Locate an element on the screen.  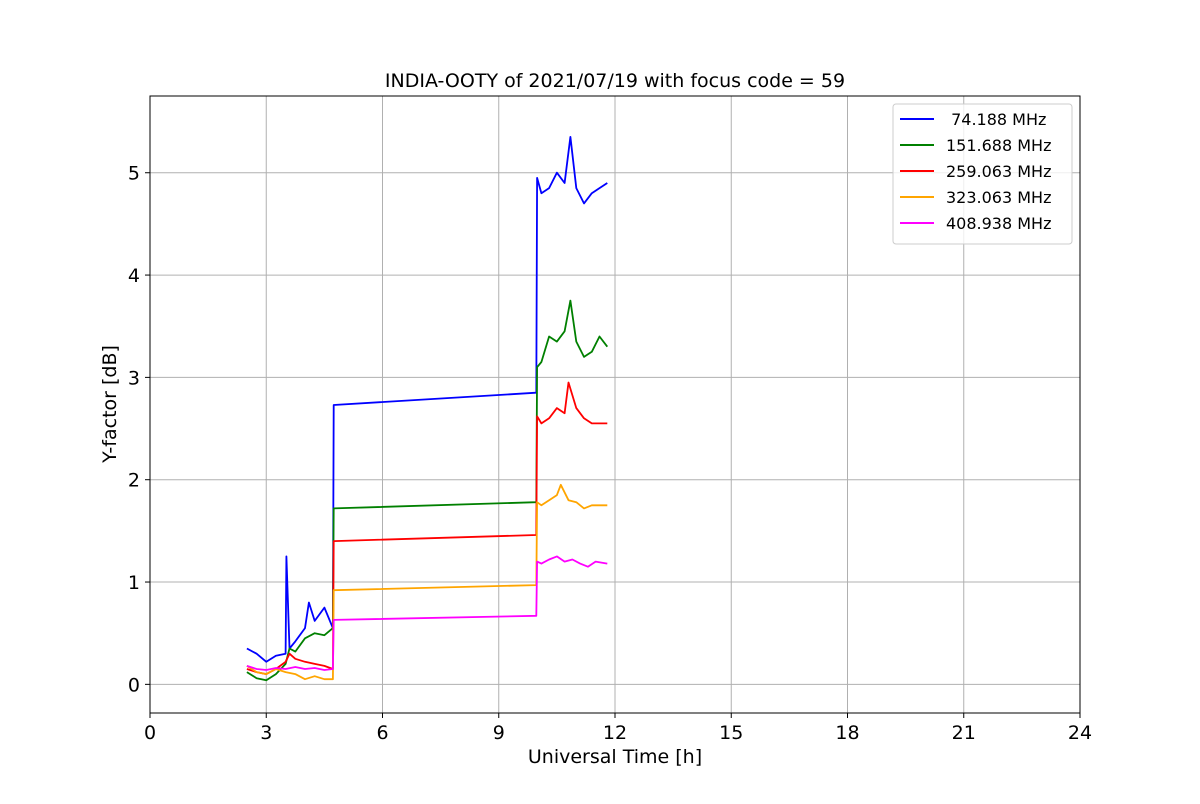
y-axis-label: Y-factor [dB] is located at coordinates (110, 404).